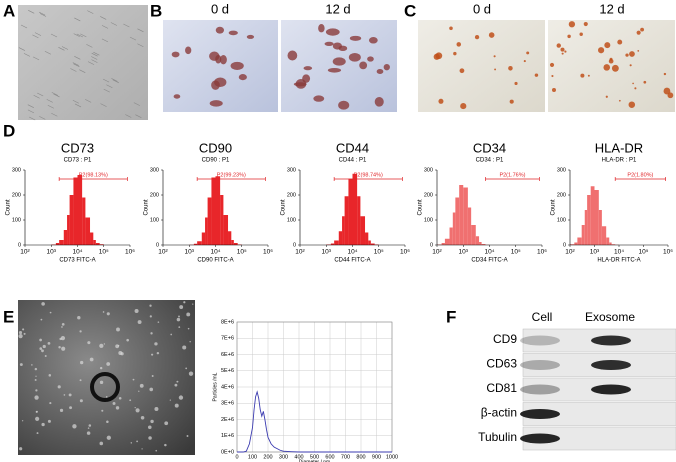 The width and height of the screenshot is (676, 462). I want to click on y-tick-label: 6E+6, so click(227, 355).